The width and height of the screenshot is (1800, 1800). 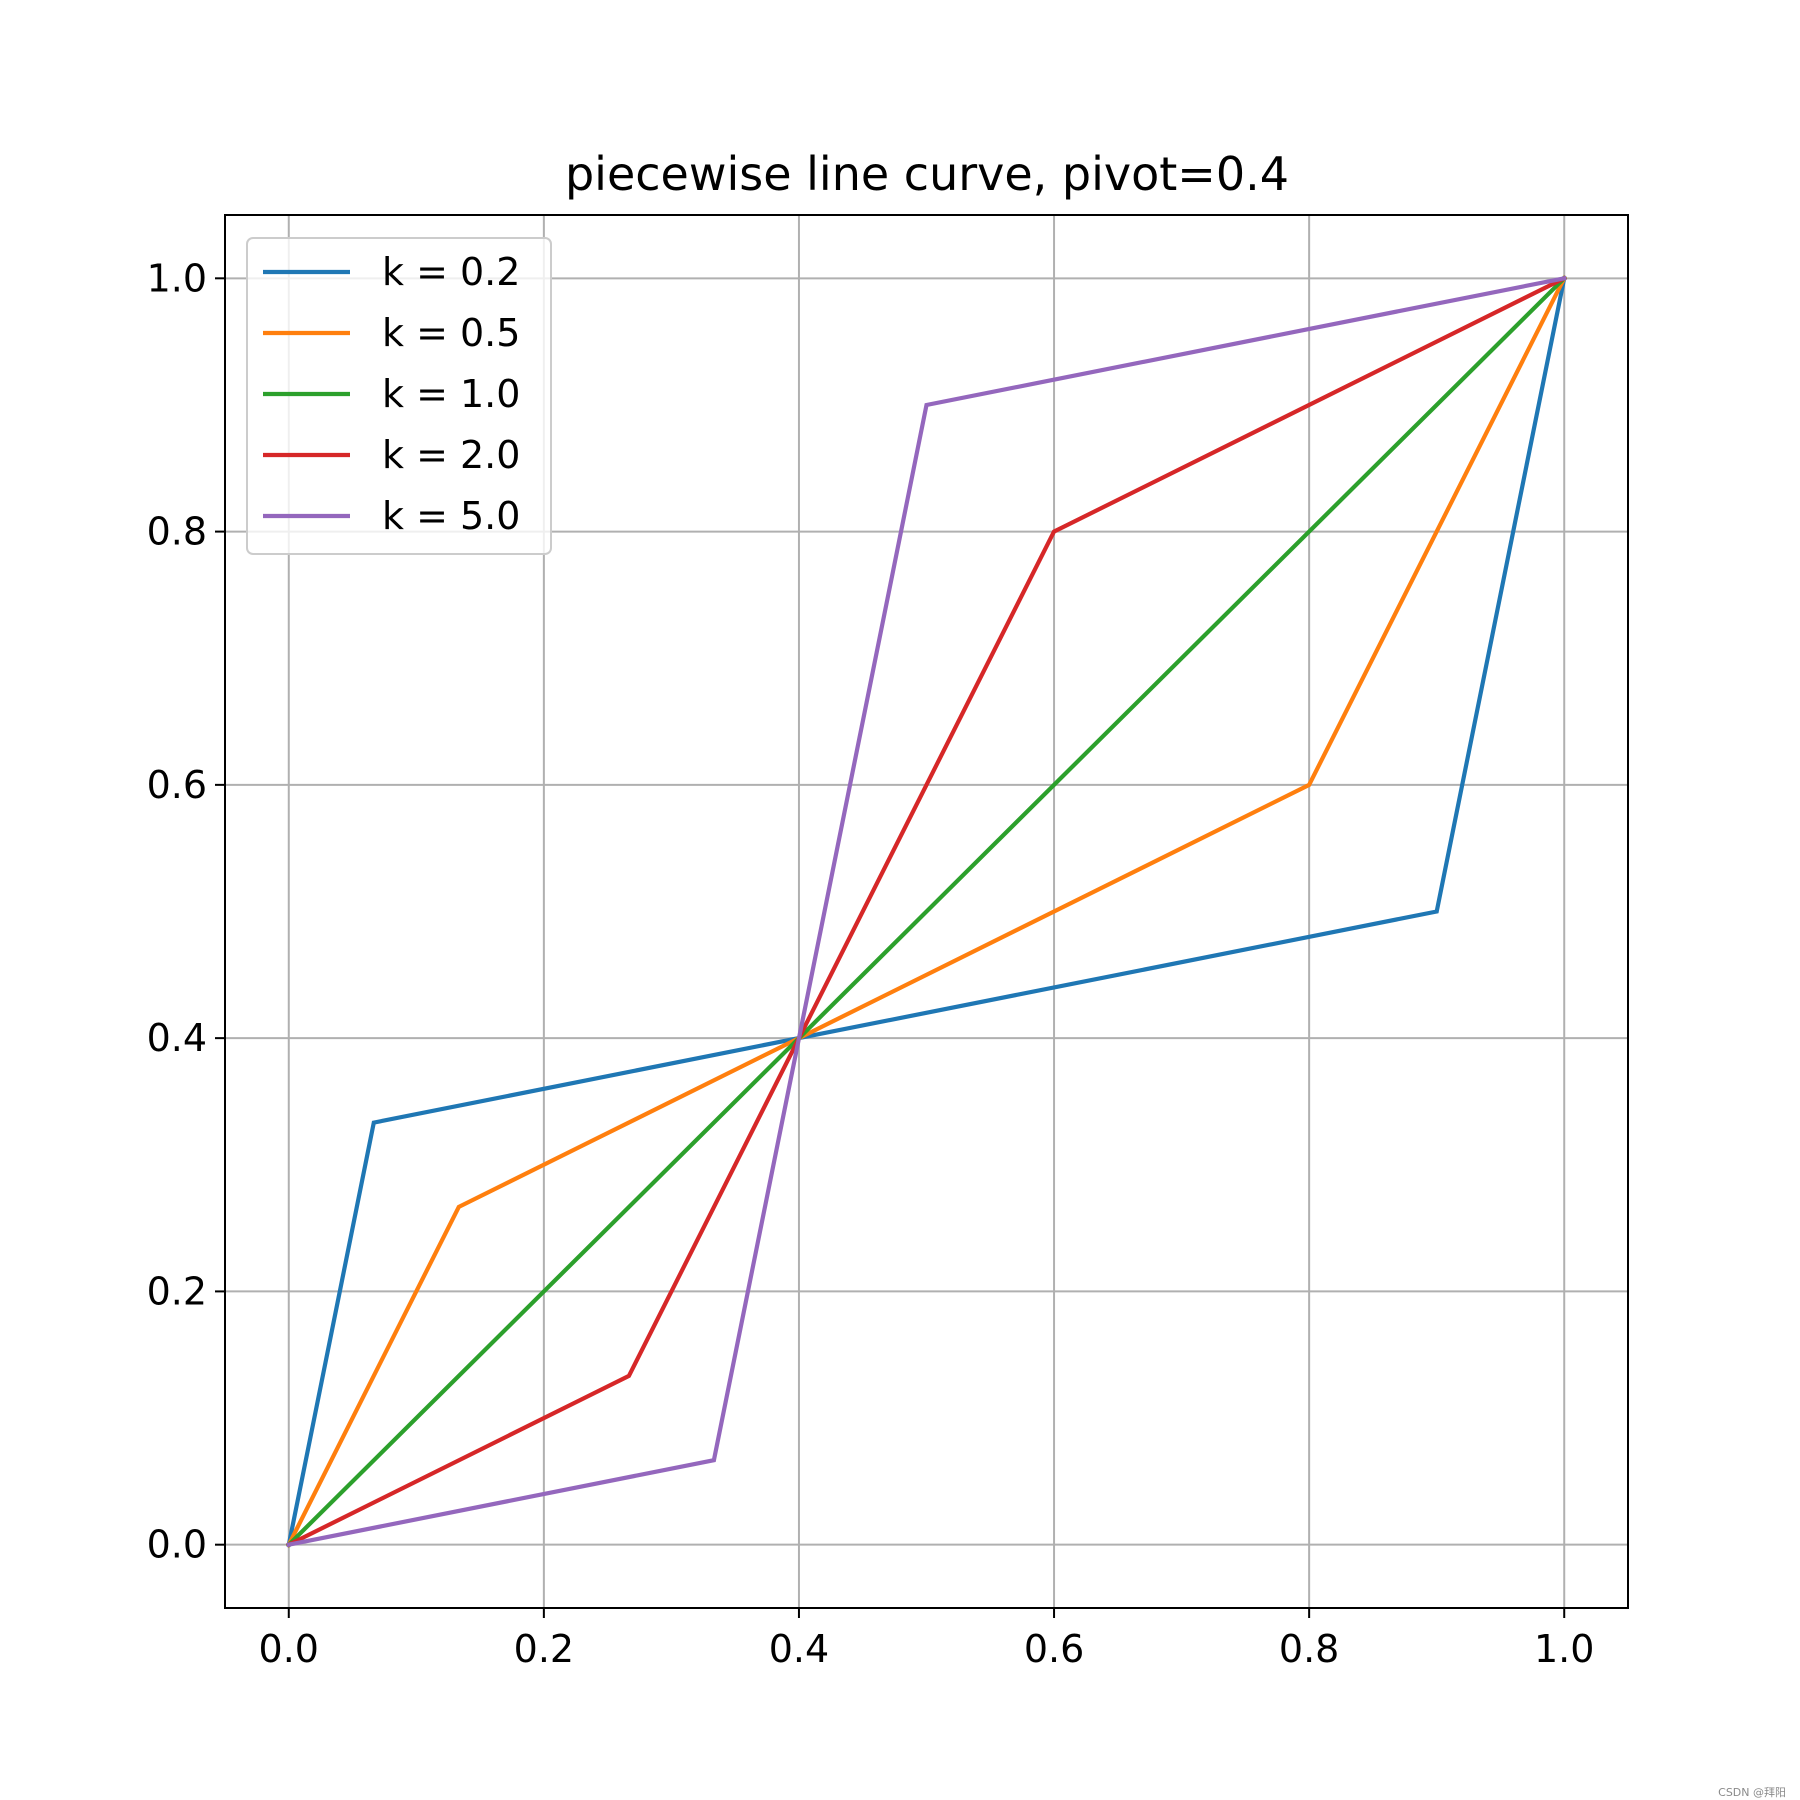 What do you see at coordinates (799, 1649) in the screenshot?
I see `x-tick-label: 0.4` at bounding box center [799, 1649].